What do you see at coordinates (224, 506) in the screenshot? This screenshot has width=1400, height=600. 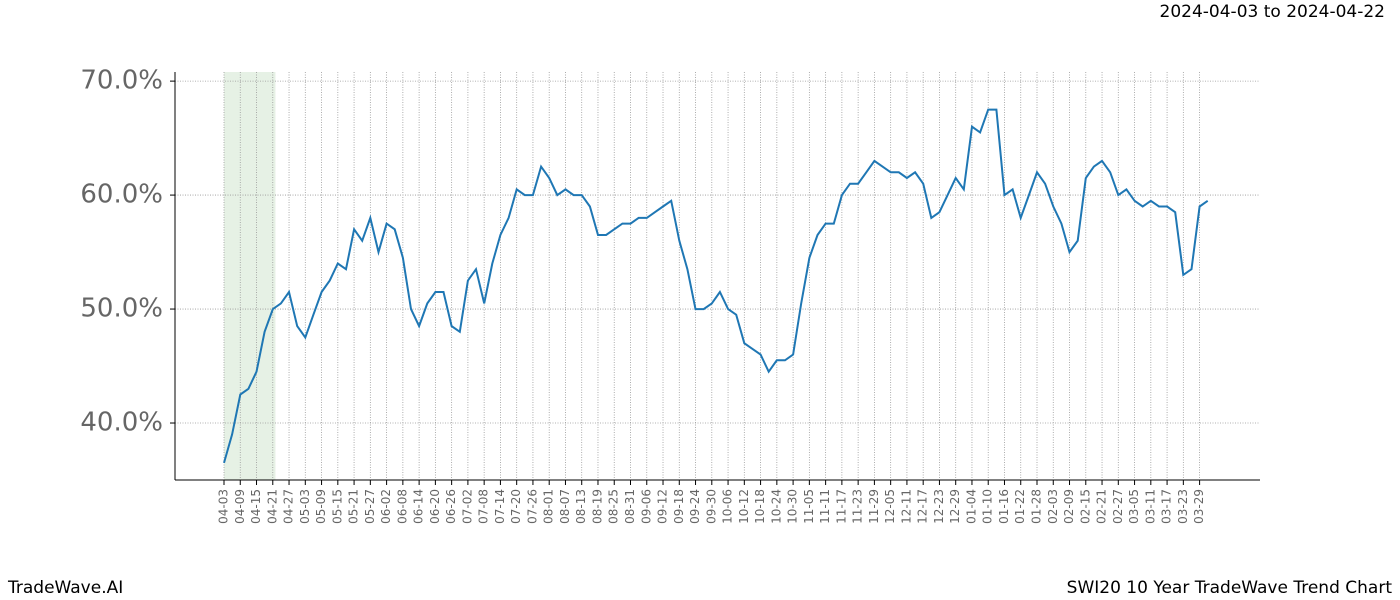 I see `x-tick-label: 04-03` at bounding box center [224, 506].